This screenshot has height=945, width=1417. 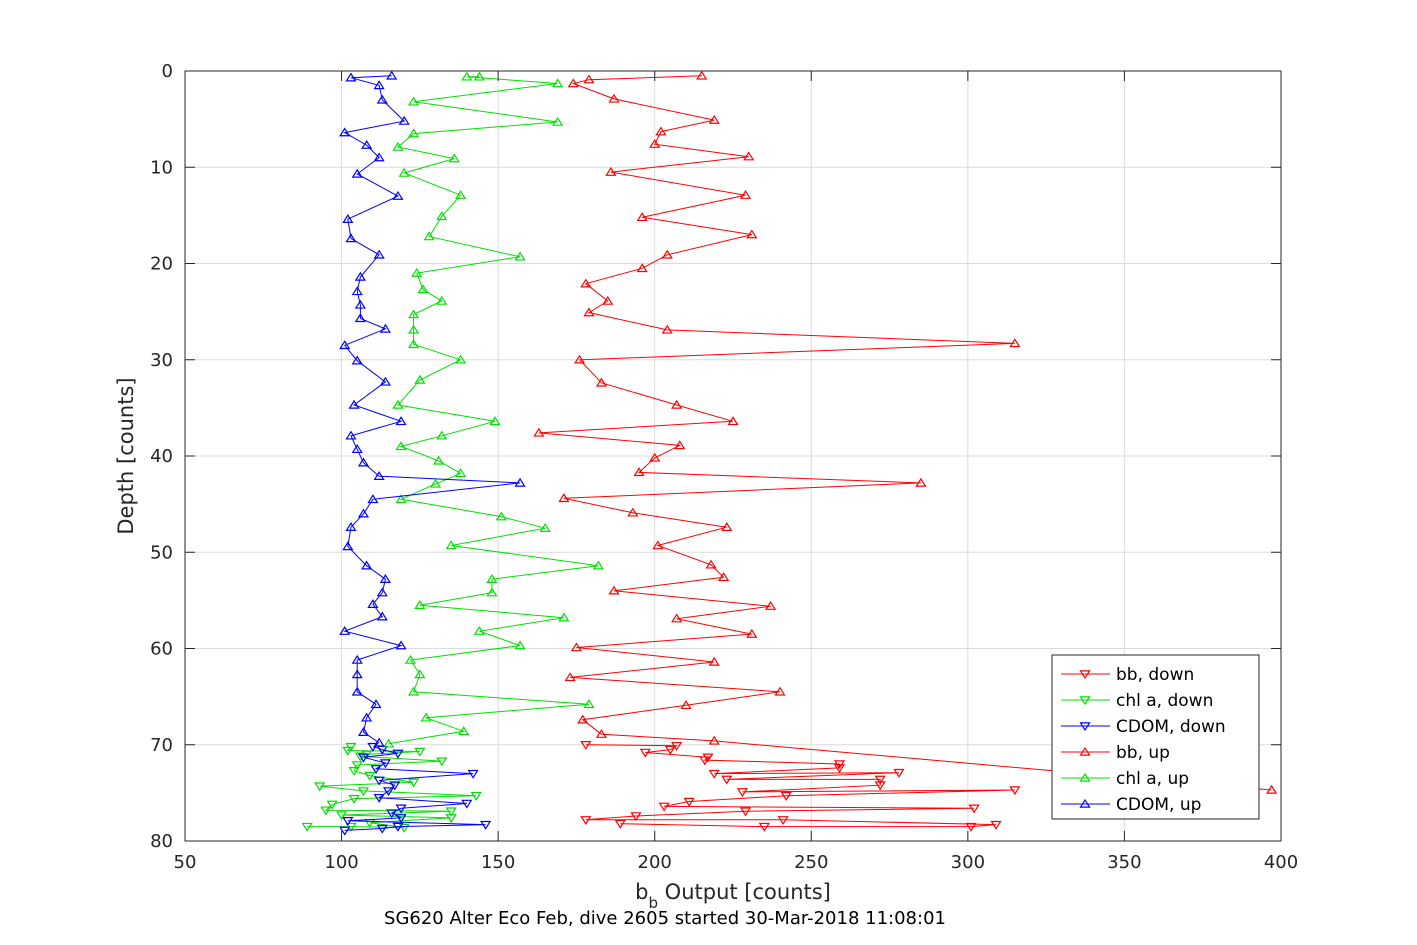 What do you see at coordinates (161, 264) in the screenshot?
I see `y-tick-label: 20` at bounding box center [161, 264].